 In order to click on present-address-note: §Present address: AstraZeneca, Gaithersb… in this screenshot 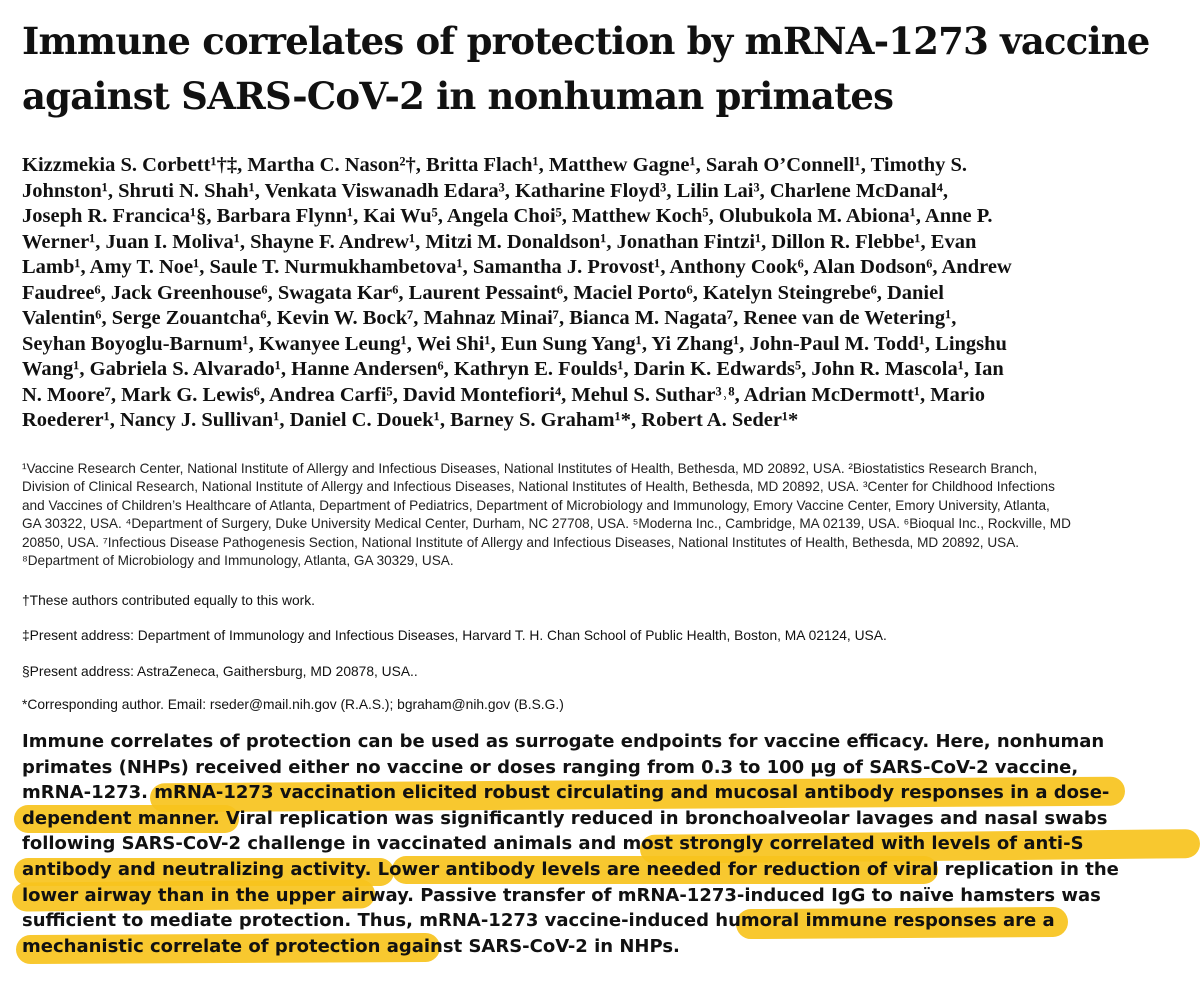, I will do `click(220, 671)`.